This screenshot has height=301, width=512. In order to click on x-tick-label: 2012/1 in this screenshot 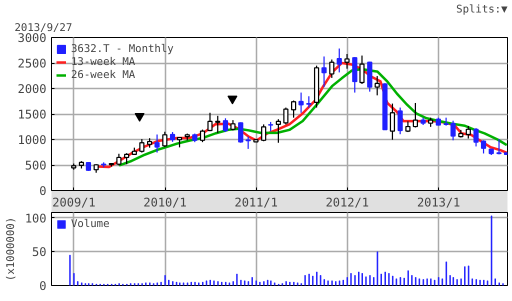, I will do `click(347, 203)`.